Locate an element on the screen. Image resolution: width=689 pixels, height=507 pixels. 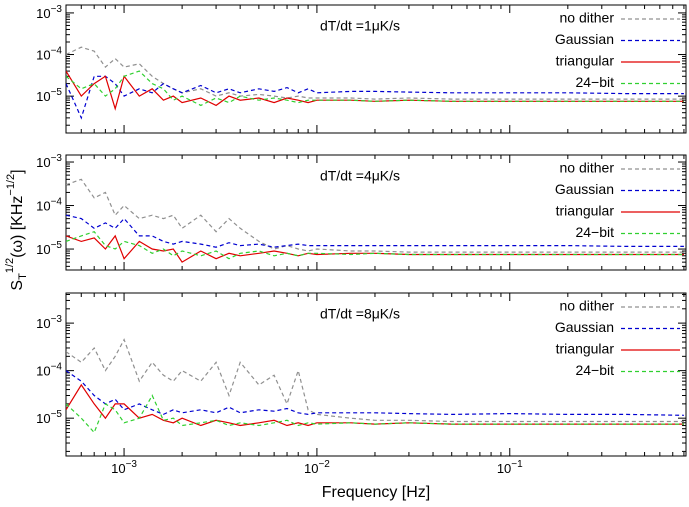
x-tick-label: 10⁻³ is located at coordinates (124, 468).